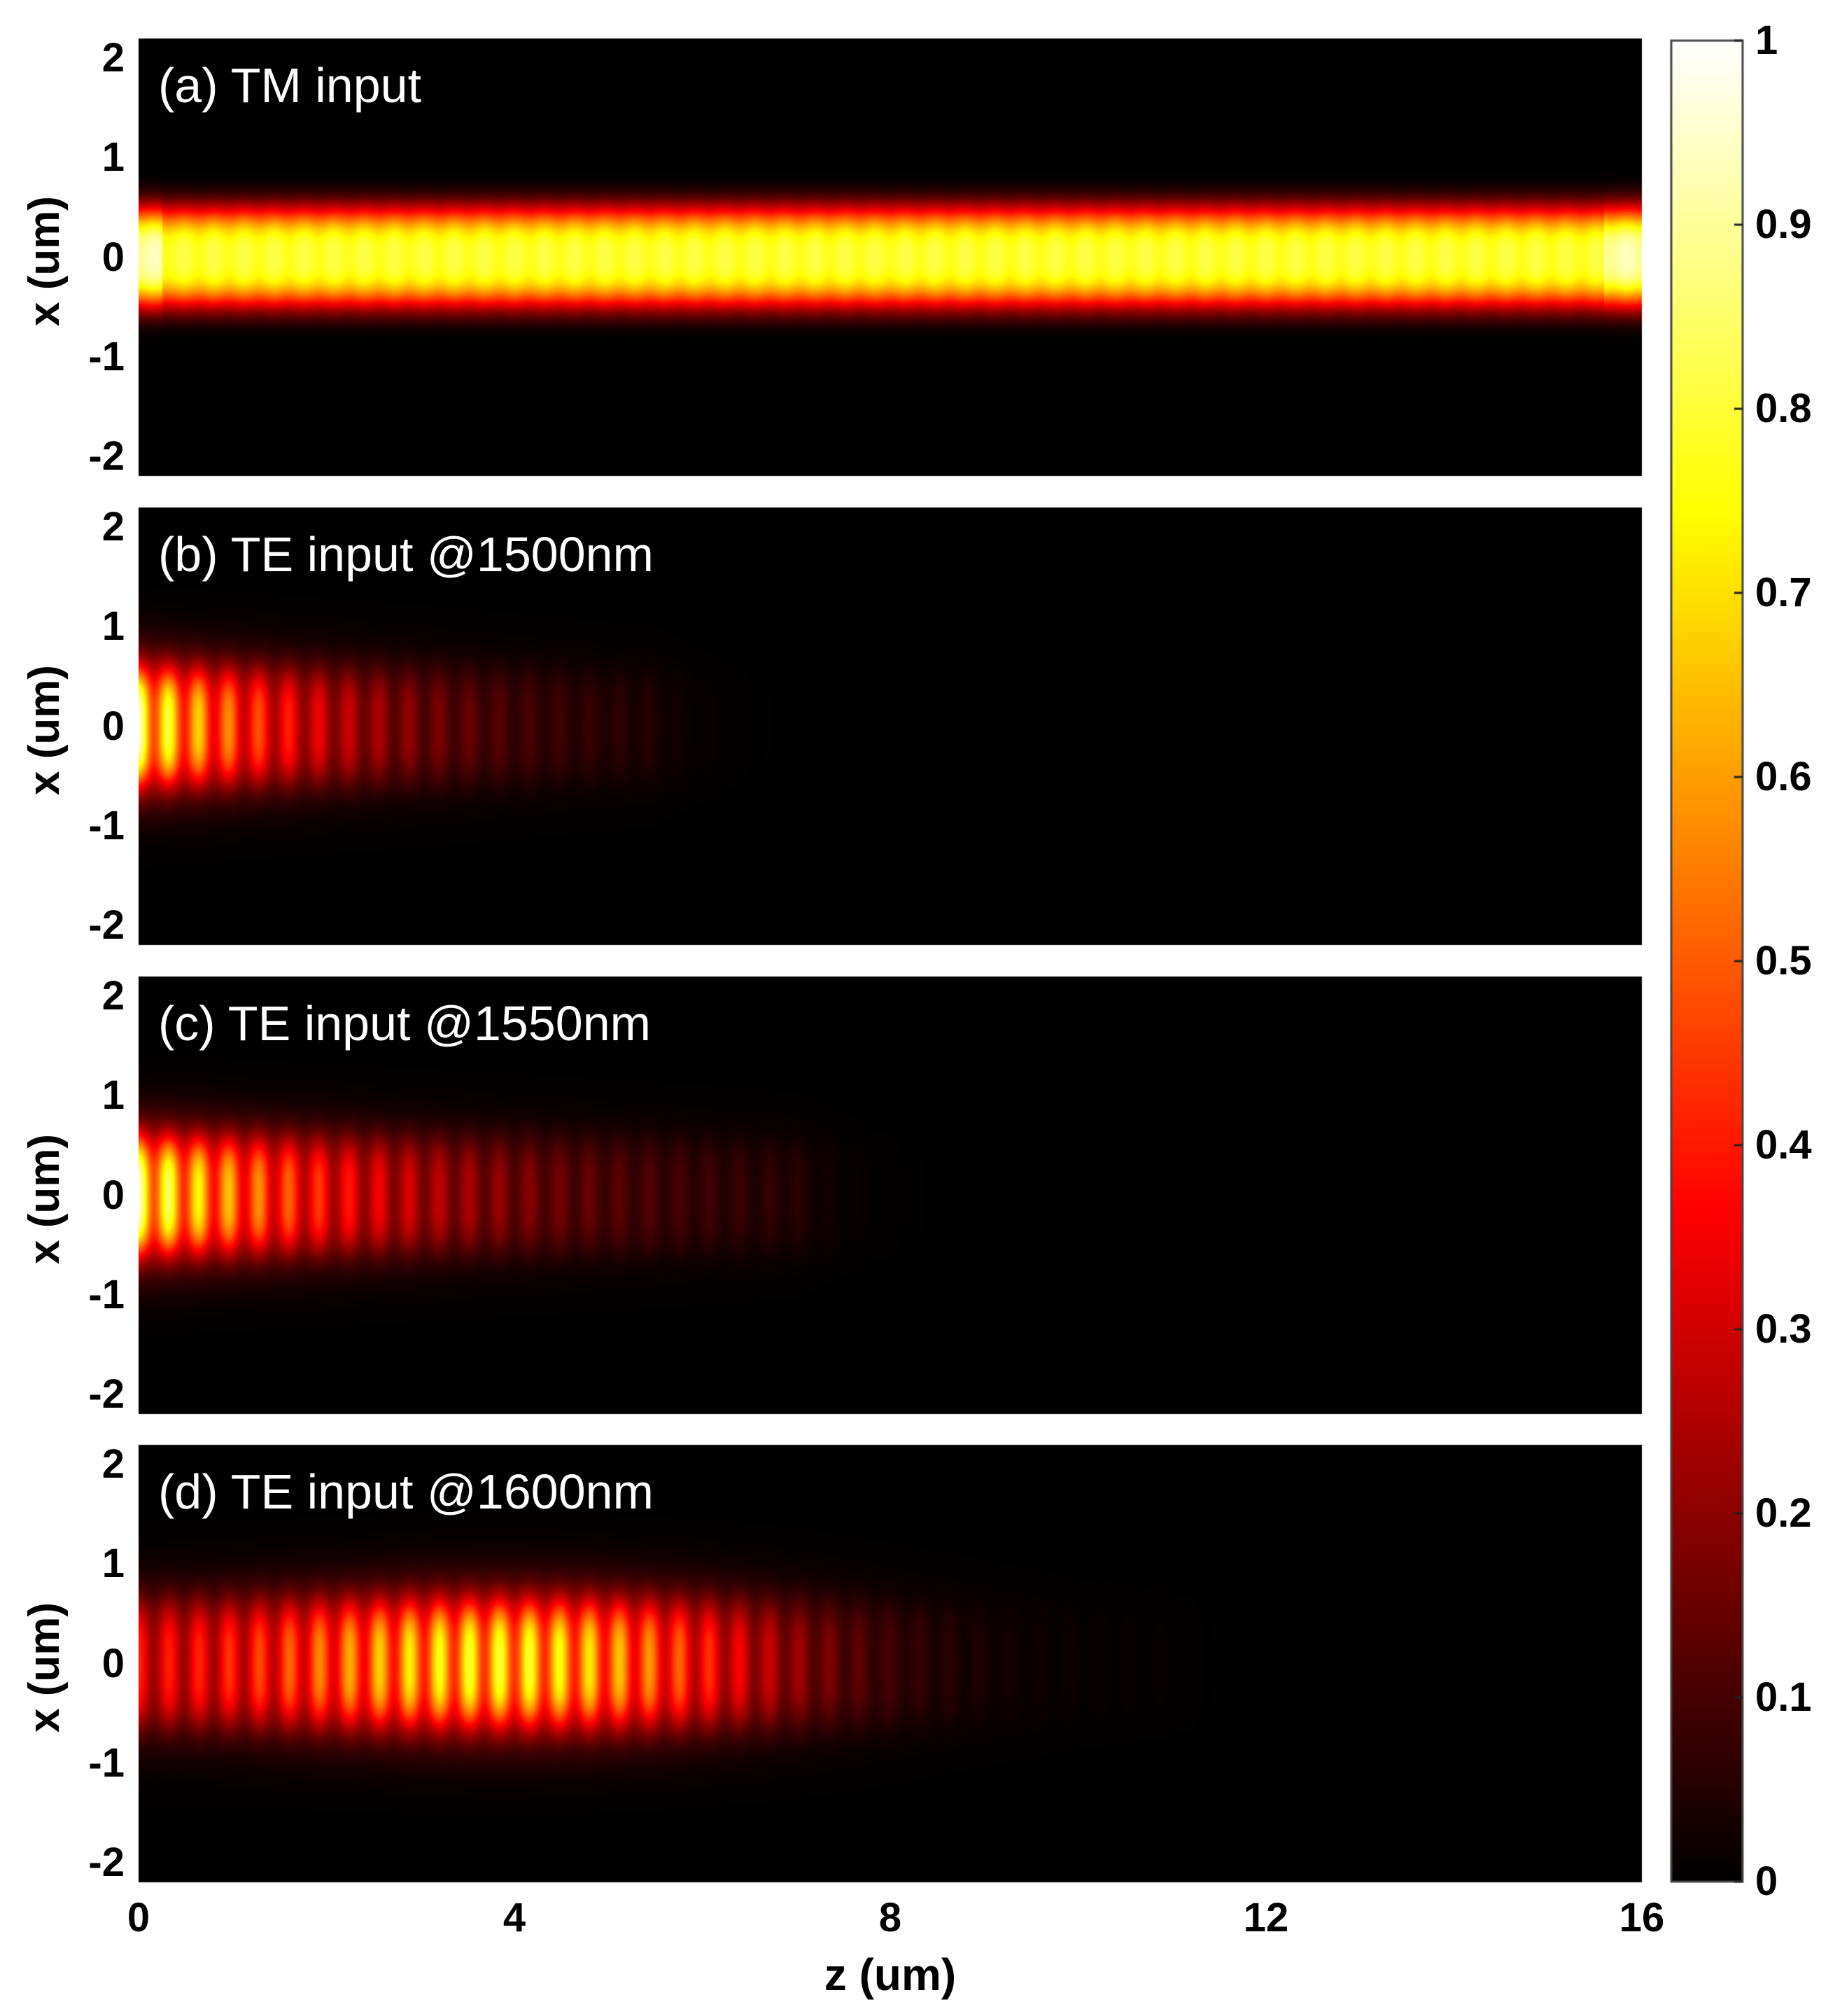 Image resolution: width=1842 pixels, height=2016 pixels. Describe the element at coordinates (406, 554) in the screenshot. I see `panel-label: (b) TE input @1500nm` at that location.